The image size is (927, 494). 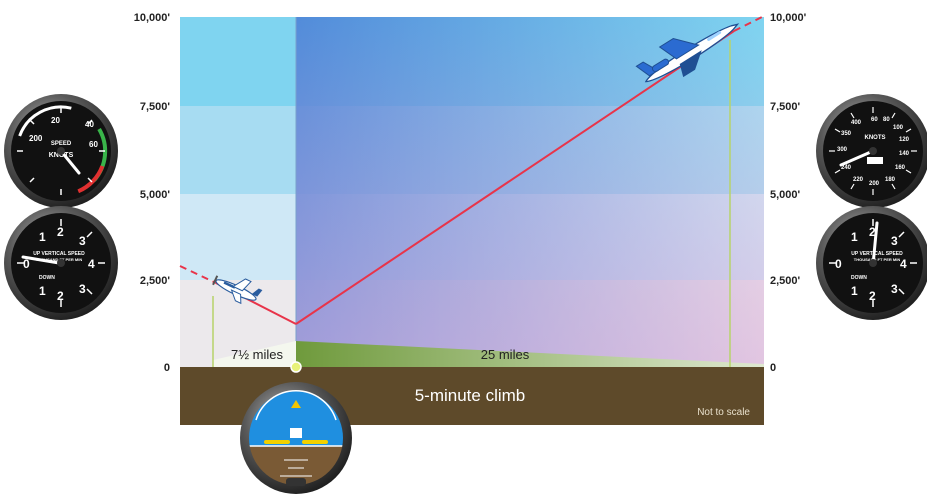 What do you see at coordinates (874, 184) in the screenshot?
I see `right-airspeed-num-200: 200` at bounding box center [874, 184].